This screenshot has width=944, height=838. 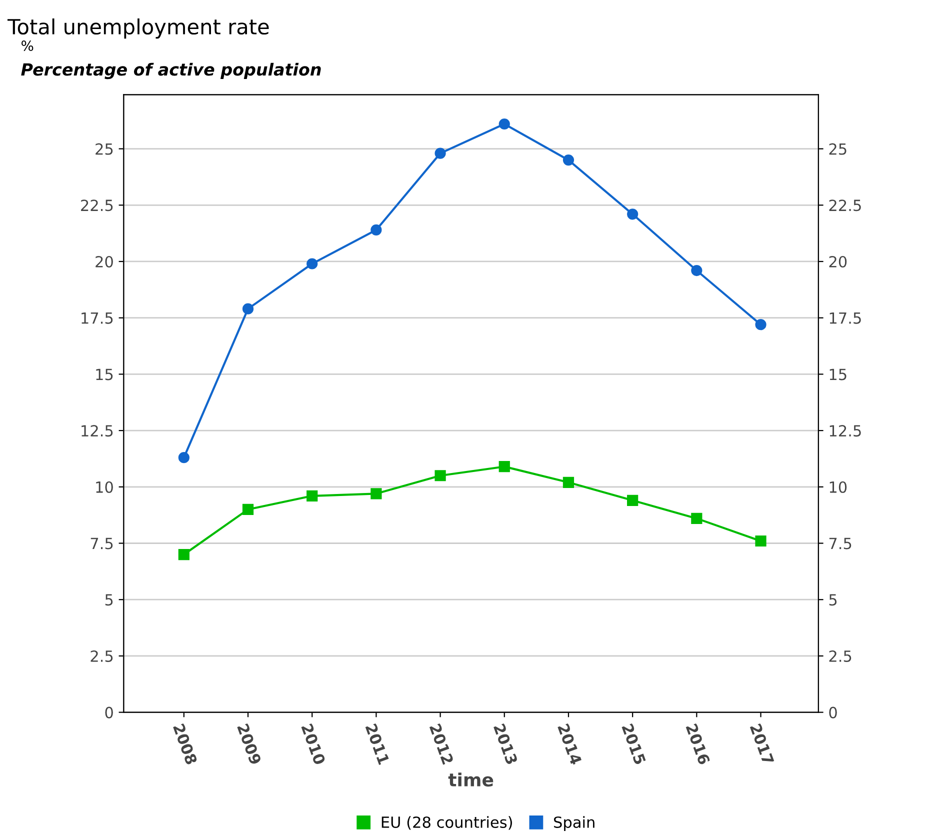 I want to click on y2-tick-label: 20, so click(x=838, y=262).